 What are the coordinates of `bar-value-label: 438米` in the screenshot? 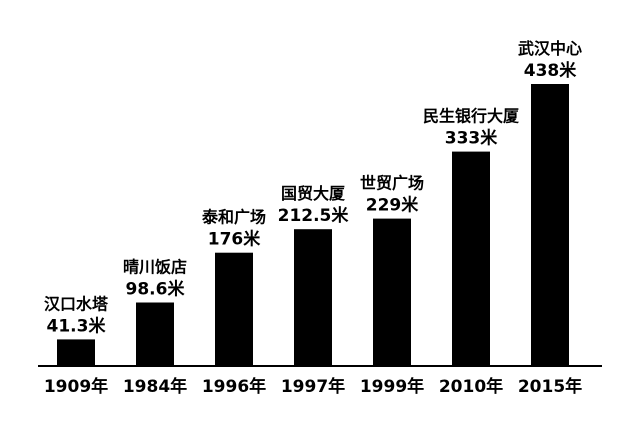 It's located at (550, 70).